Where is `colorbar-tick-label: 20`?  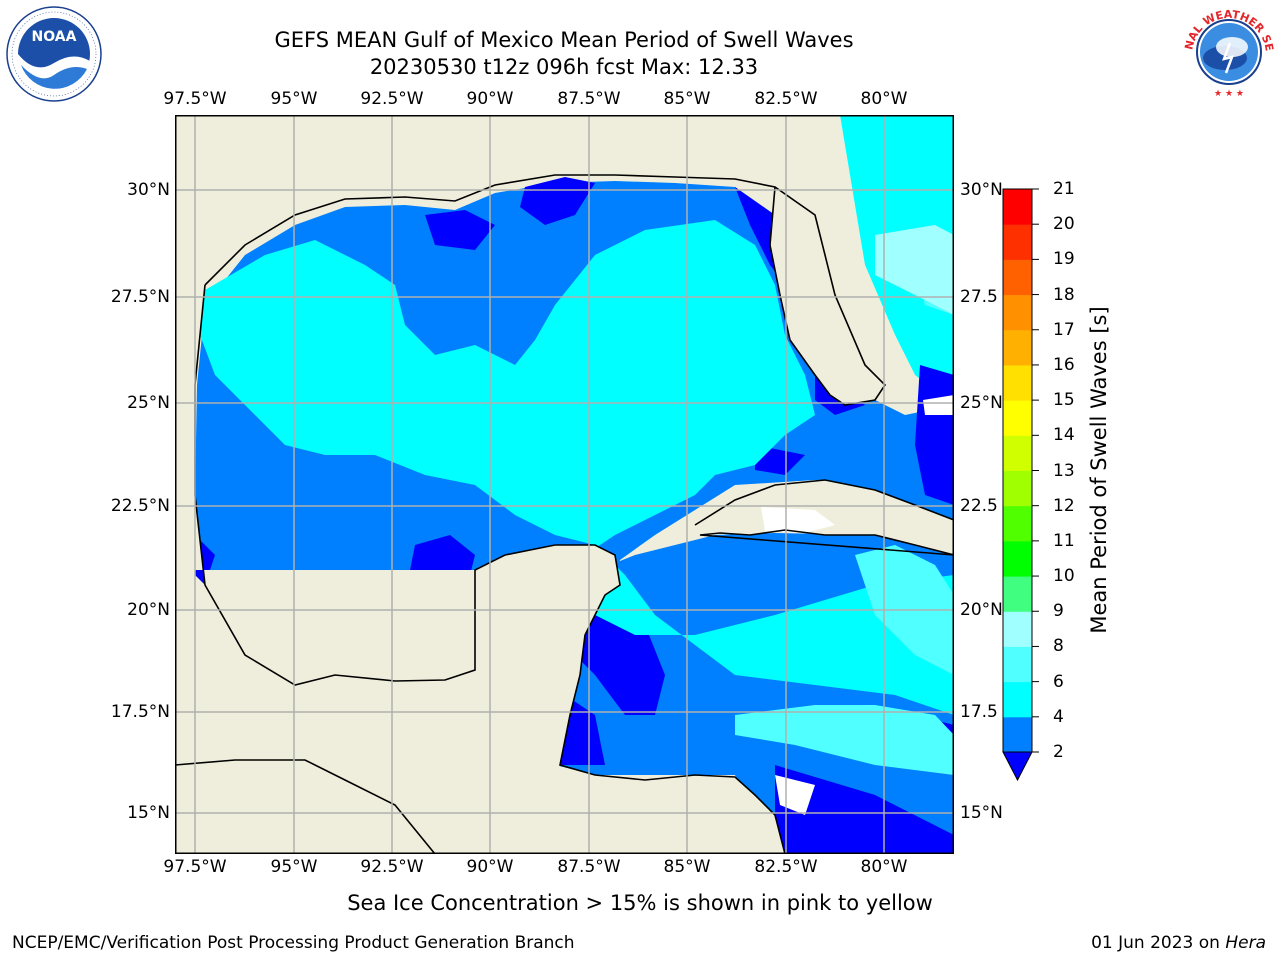
colorbar-tick-label: 20 is located at coordinates (1064, 224).